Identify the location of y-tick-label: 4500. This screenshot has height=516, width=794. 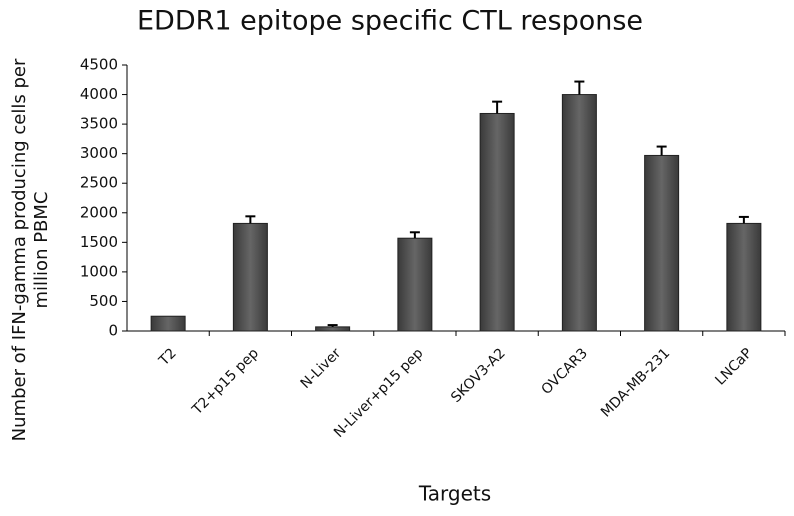
(99, 65).